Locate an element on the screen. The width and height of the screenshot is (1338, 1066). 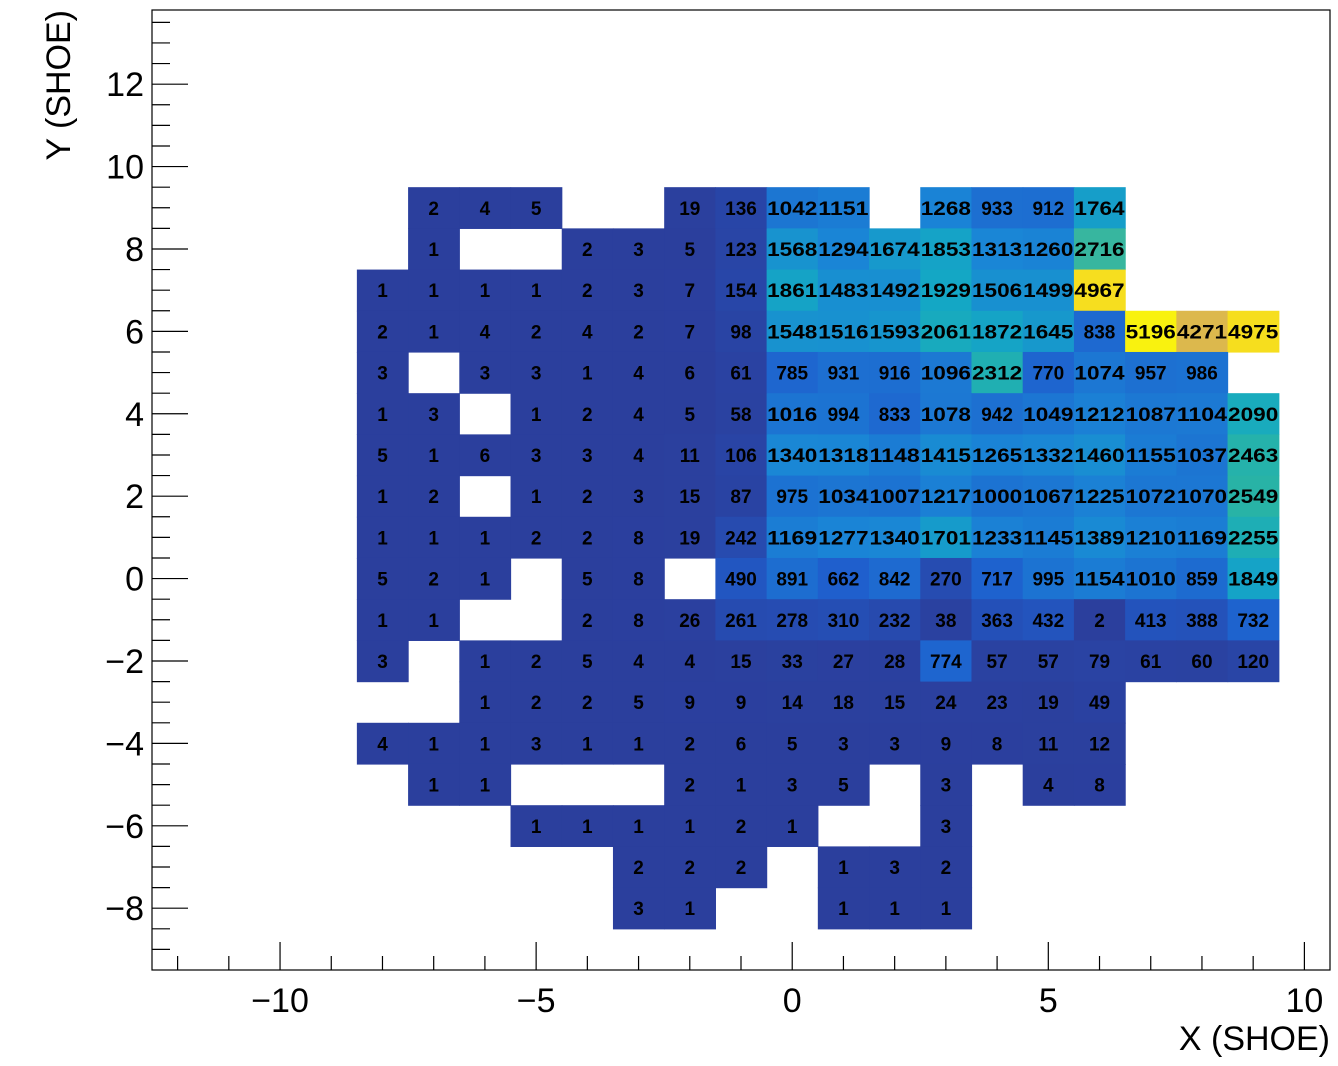
y-axis-title: Y (SHOE) is located at coordinates (59, 85).